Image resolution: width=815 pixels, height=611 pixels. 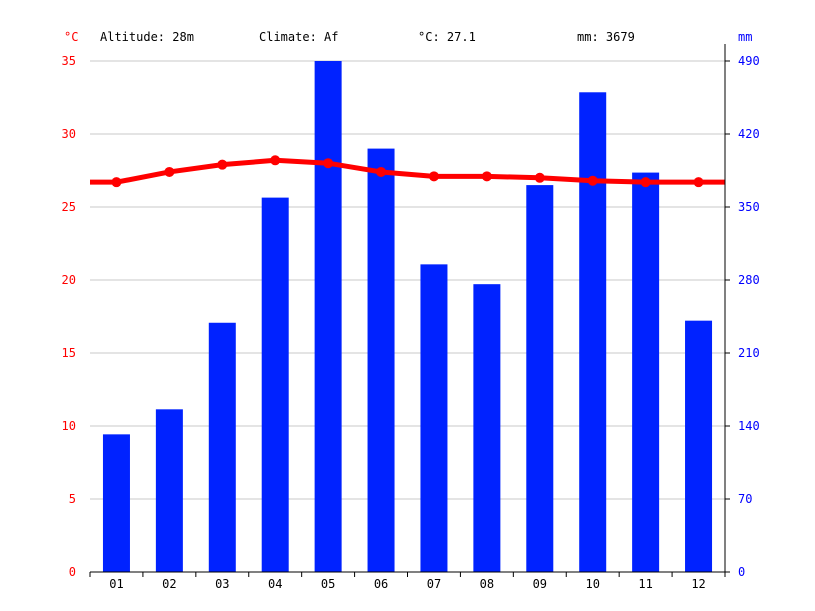 I want to click on y-right-tick-label: 70, so click(x=745, y=499).